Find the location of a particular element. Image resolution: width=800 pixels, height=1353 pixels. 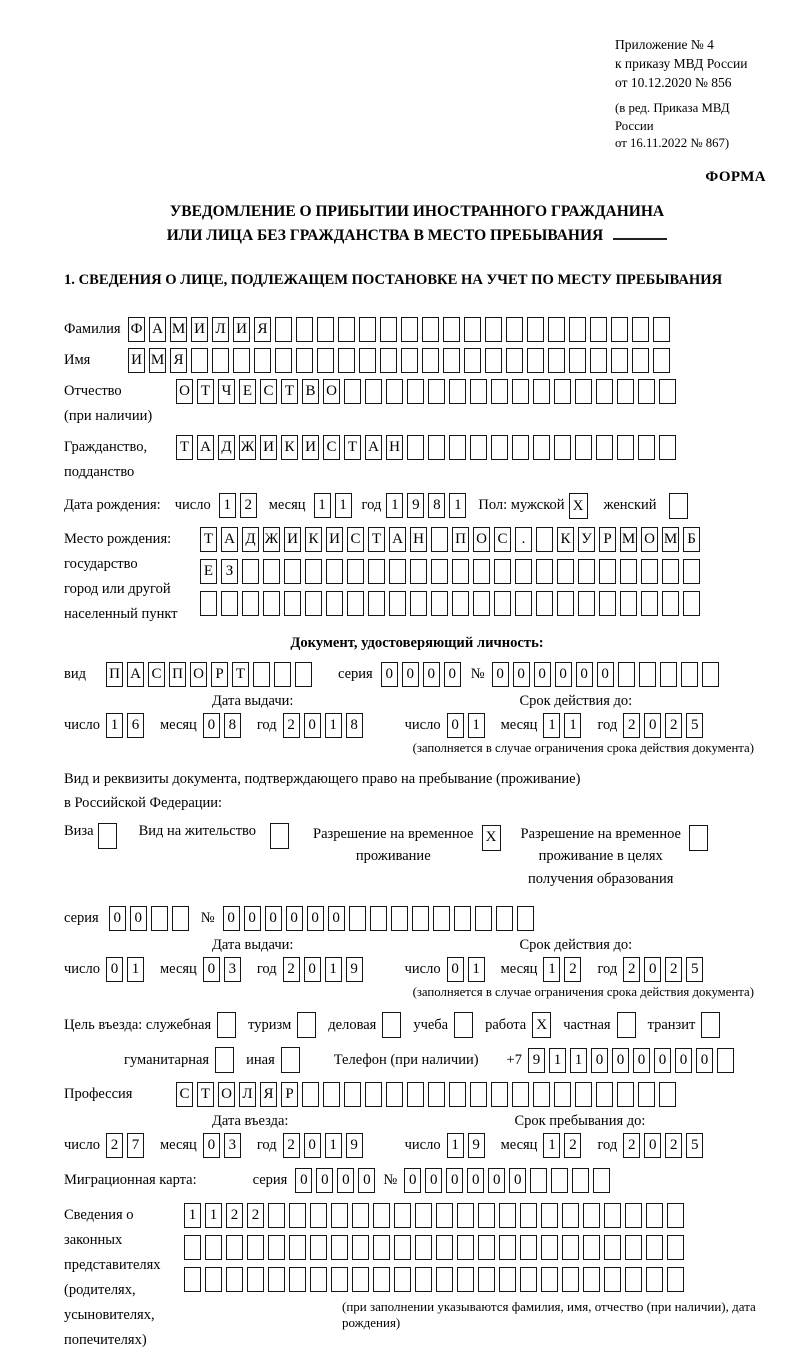

char-box: С is located at coordinates (268, 392).